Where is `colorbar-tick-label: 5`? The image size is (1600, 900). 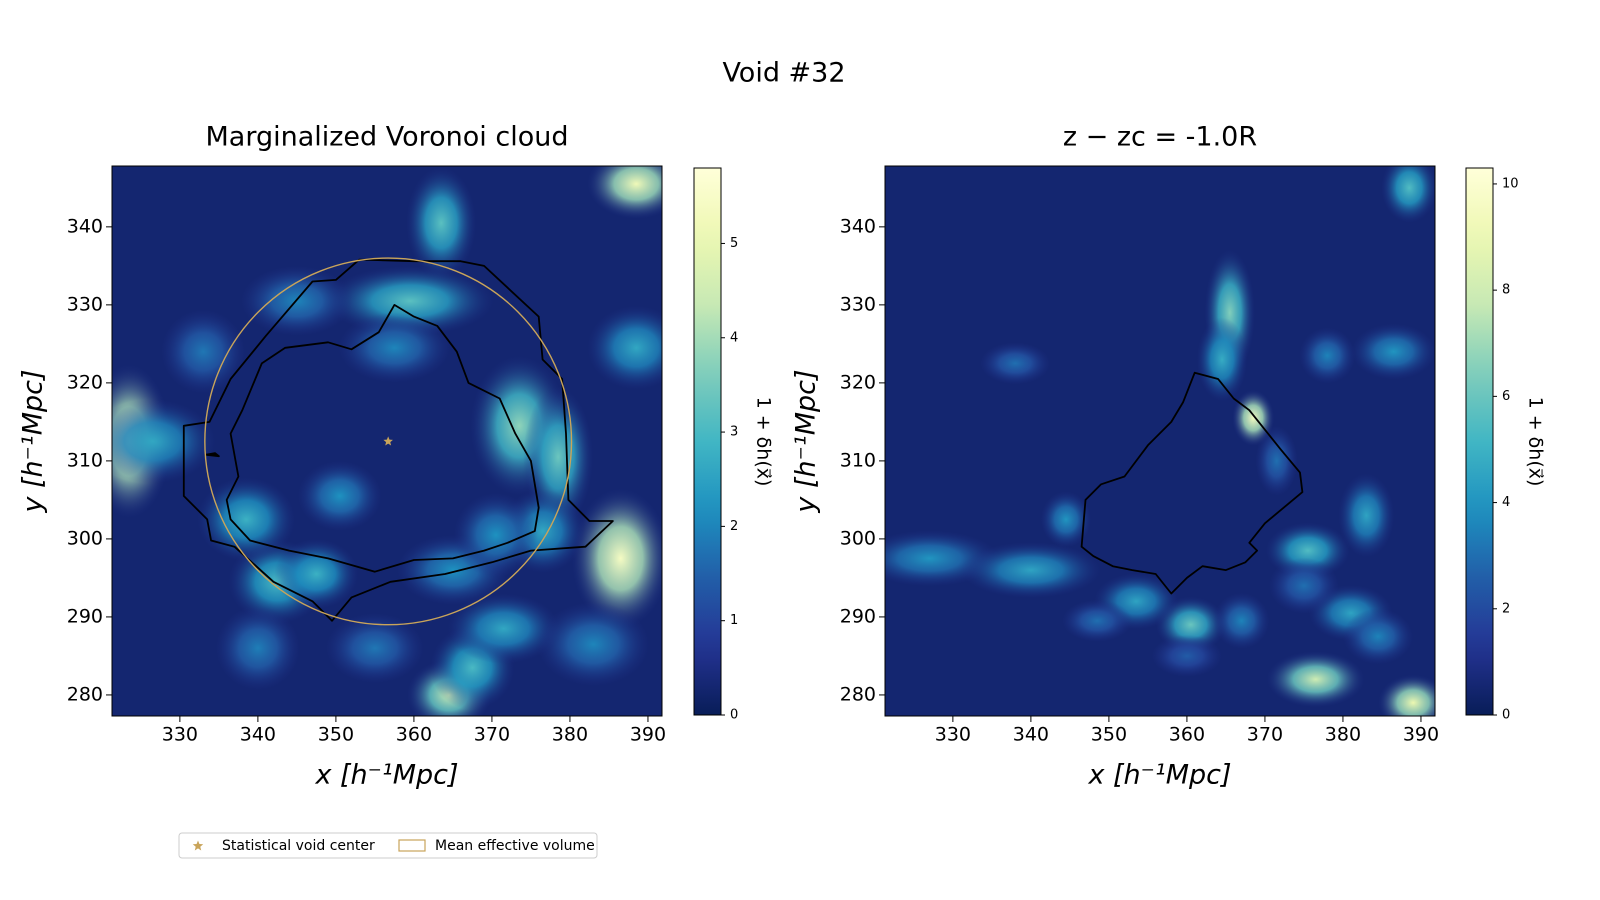
colorbar-tick-label: 5 is located at coordinates (734, 243).